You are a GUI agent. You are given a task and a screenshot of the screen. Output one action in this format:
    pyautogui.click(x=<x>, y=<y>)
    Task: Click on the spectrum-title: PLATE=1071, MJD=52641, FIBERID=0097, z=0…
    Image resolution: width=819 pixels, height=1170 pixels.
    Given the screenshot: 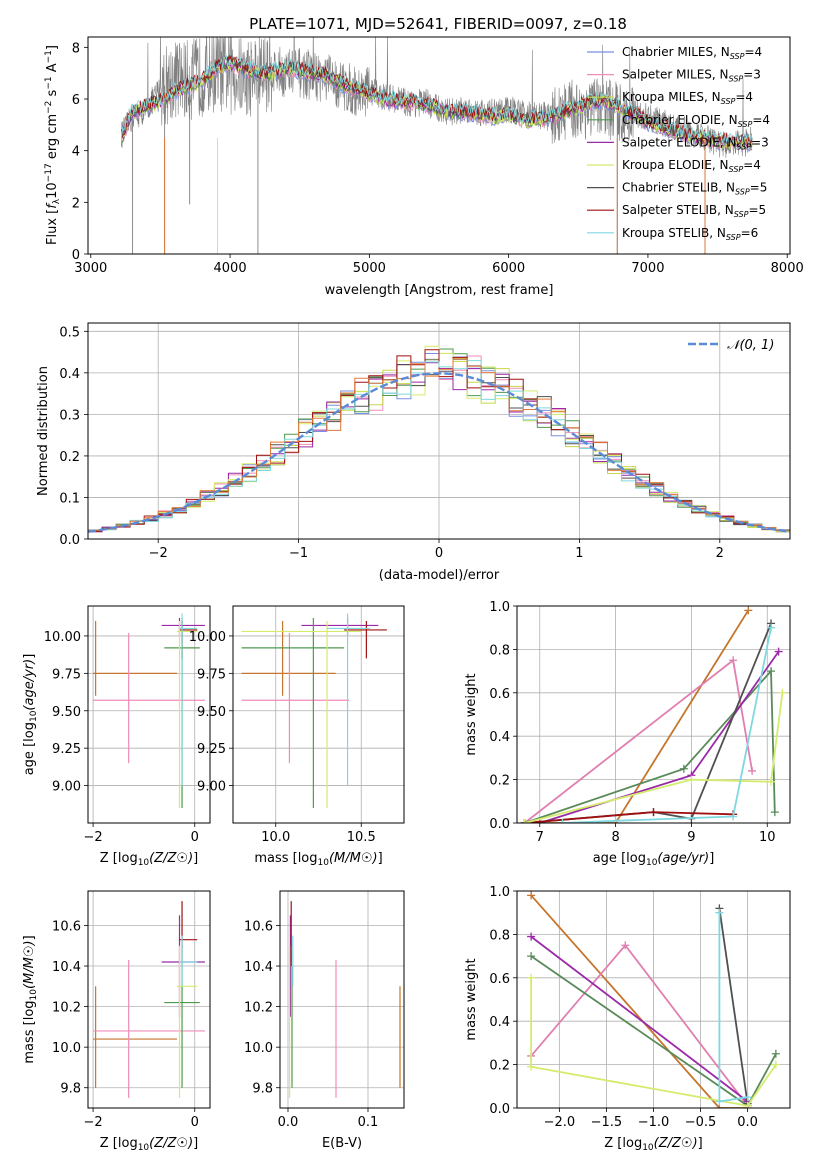 What is the action you would take?
    pyautogui.click(x=438, y=24)
    